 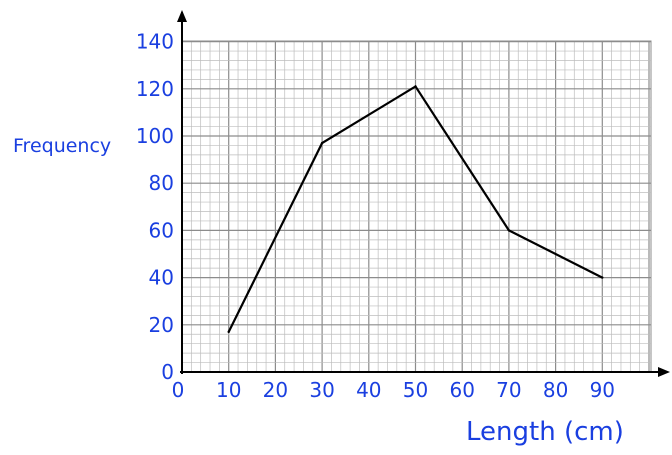 I want to click on x-tick-label: 0, so click(x=178, y=390).